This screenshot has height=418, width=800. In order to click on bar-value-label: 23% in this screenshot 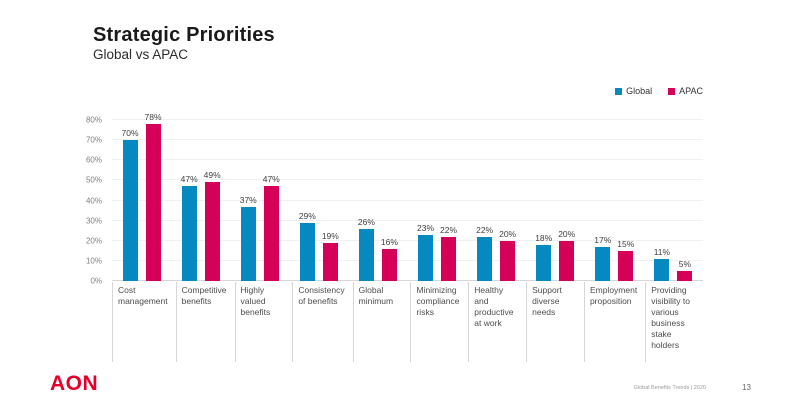, I will do `click(426, 227)`.